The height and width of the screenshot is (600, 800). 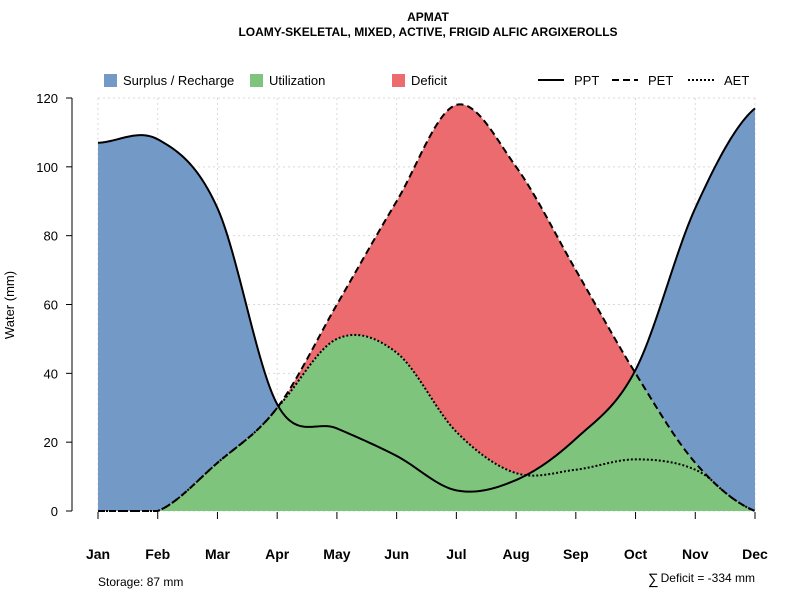 What do you see at coordinates (636, 554) in the screenshot?
I see `x-tick-label: Oct` at bounding box center [636, 554].